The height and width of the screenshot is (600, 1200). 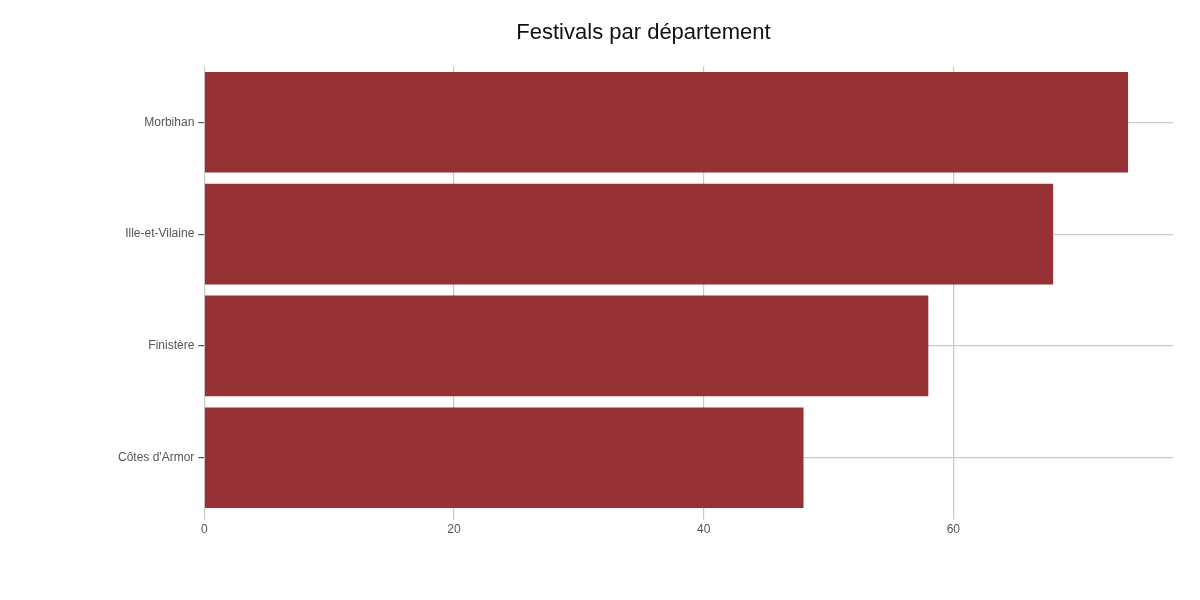 What do you see at coordinates (169, 121) in the screenshot?
I see `y-tick-label: Morbihan` at bounding box center [169, 121].